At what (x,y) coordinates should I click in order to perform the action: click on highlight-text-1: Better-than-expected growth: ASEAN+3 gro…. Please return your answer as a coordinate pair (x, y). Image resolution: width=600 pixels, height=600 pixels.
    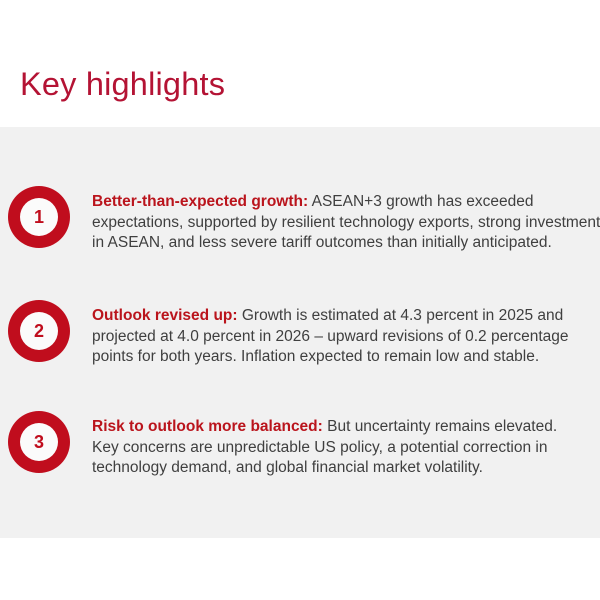
    Looking at the image, I should click on (346, 220).